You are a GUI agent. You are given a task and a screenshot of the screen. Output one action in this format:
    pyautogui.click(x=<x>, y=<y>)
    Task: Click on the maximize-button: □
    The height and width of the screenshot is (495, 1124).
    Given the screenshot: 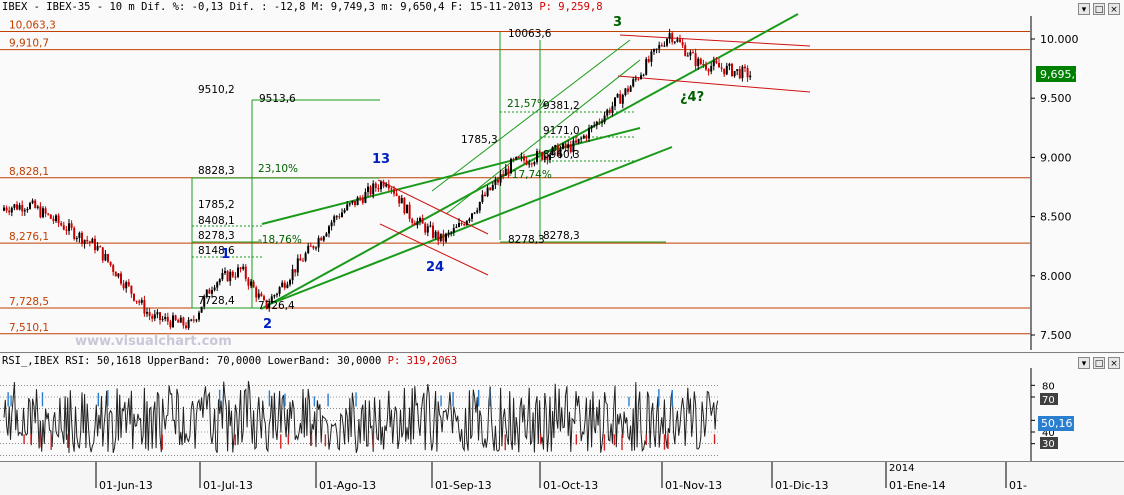 What is the action you would take?
    pyautogui.click(x=1099, y=9)
    